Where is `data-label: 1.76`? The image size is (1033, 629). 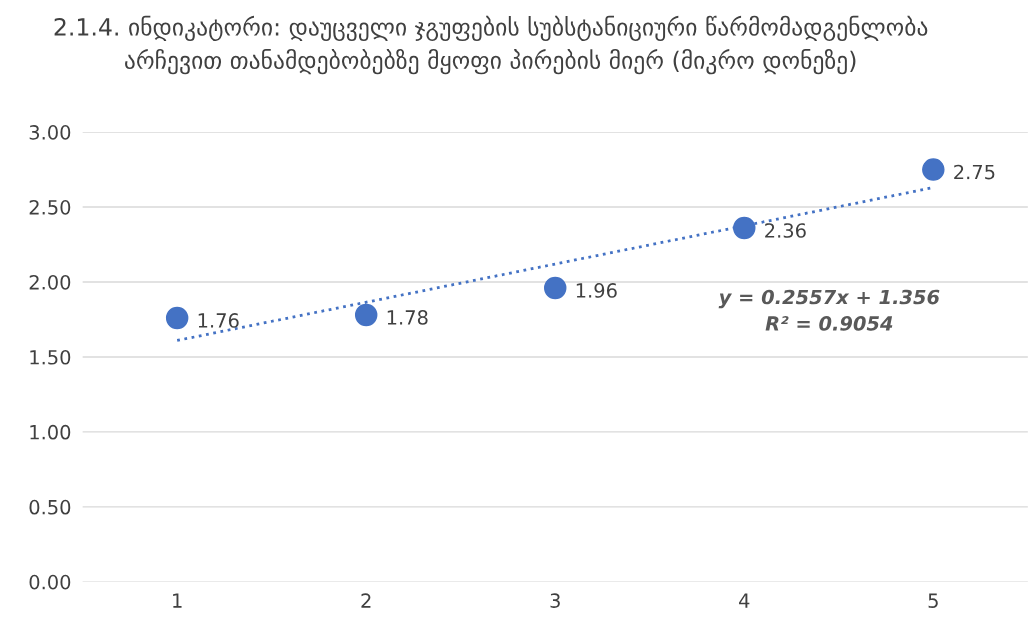
data-label: 1.76 is located at coordinates (218, 320).